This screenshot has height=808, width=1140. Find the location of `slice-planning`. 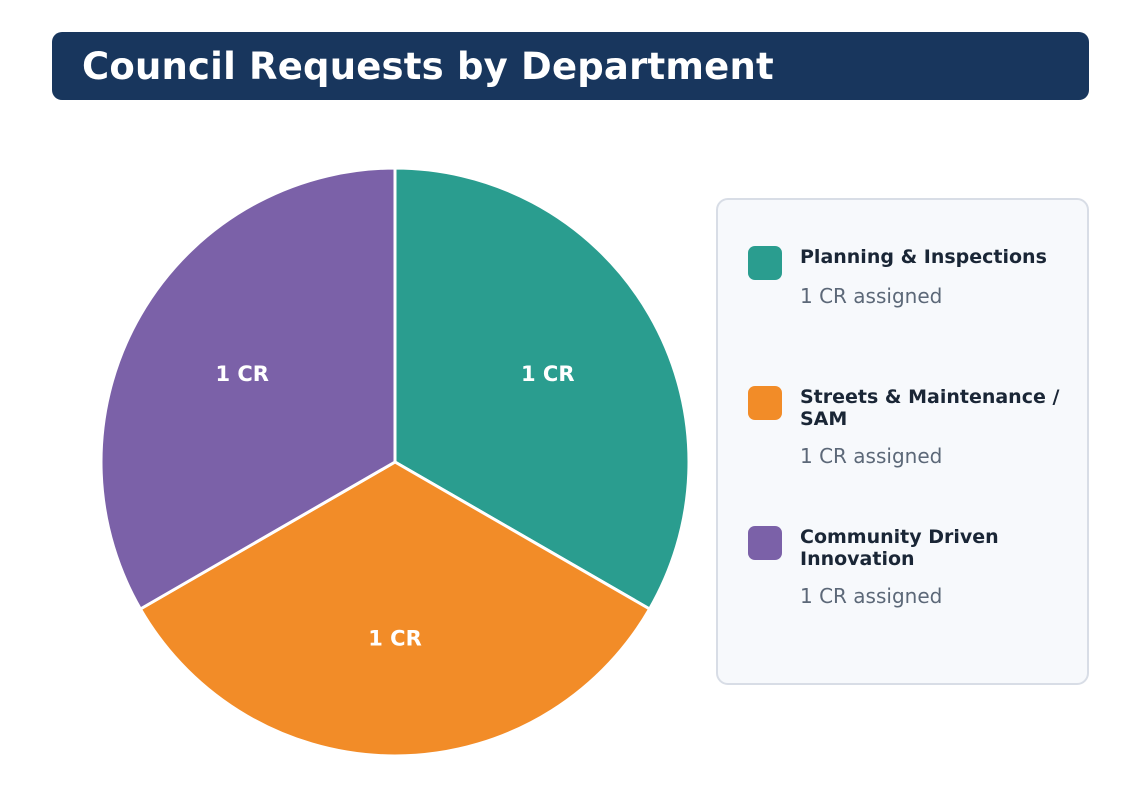

slice-planning is located at coordinates (542, 388).